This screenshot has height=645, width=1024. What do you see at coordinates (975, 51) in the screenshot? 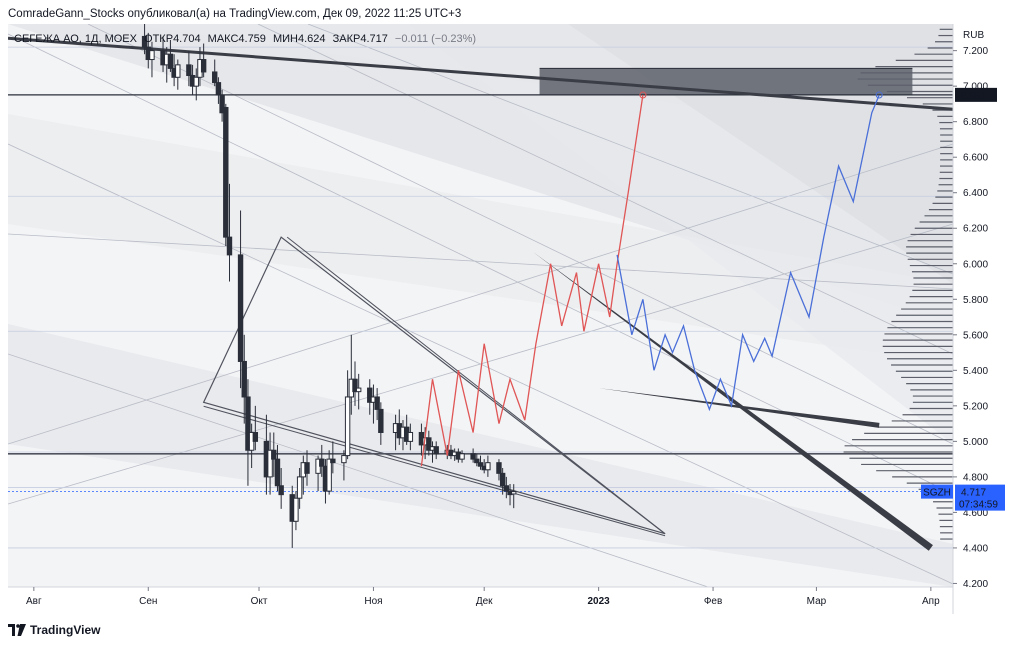
I see `price-tick-label: 7.200` at bounding box center [975, 51].